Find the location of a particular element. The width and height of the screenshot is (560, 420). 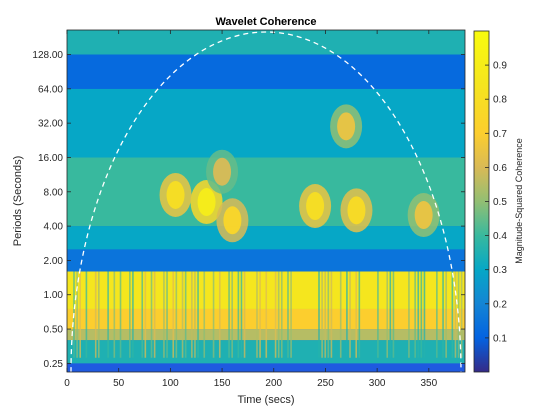

colorbar-tick-label: 0.6 is located at coordinates (500, 168).